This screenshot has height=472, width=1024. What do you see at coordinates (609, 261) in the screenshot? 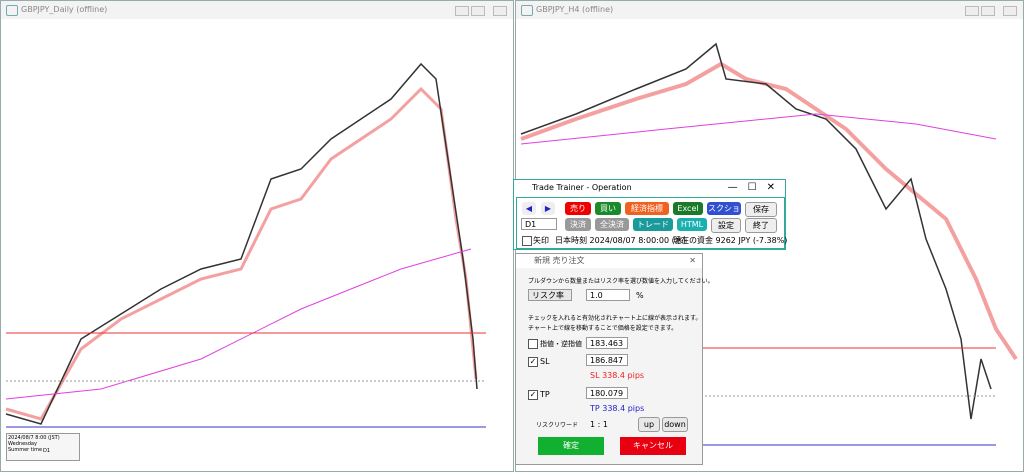
I see `title-bar: 新規 売り注文 ✕` at bounding box center [609, 261].